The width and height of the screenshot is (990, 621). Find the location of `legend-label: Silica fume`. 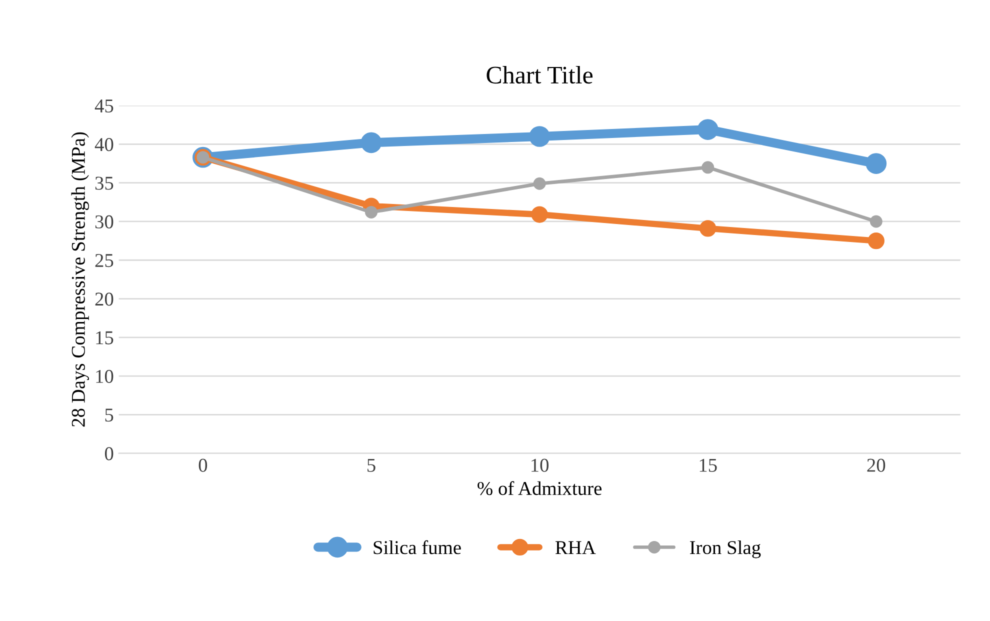

legend-label: Silica fume is located at coordinates (417, 547).